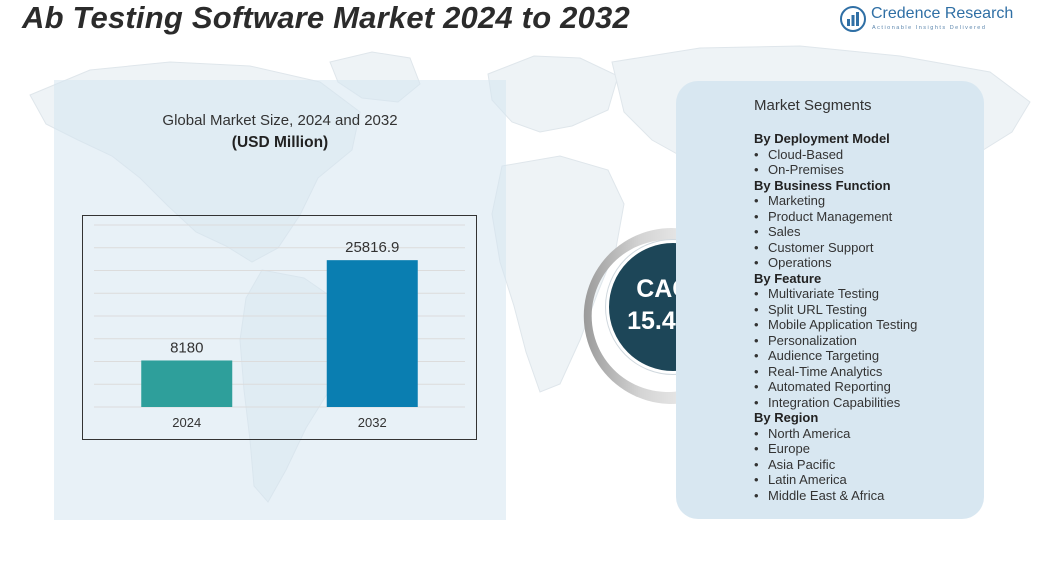 This screenshot has width=1052, height=566. Describe the element at coordinates (864, 372) in the screenshot. I see `segment-item: Real-Time Analytics` at that location.